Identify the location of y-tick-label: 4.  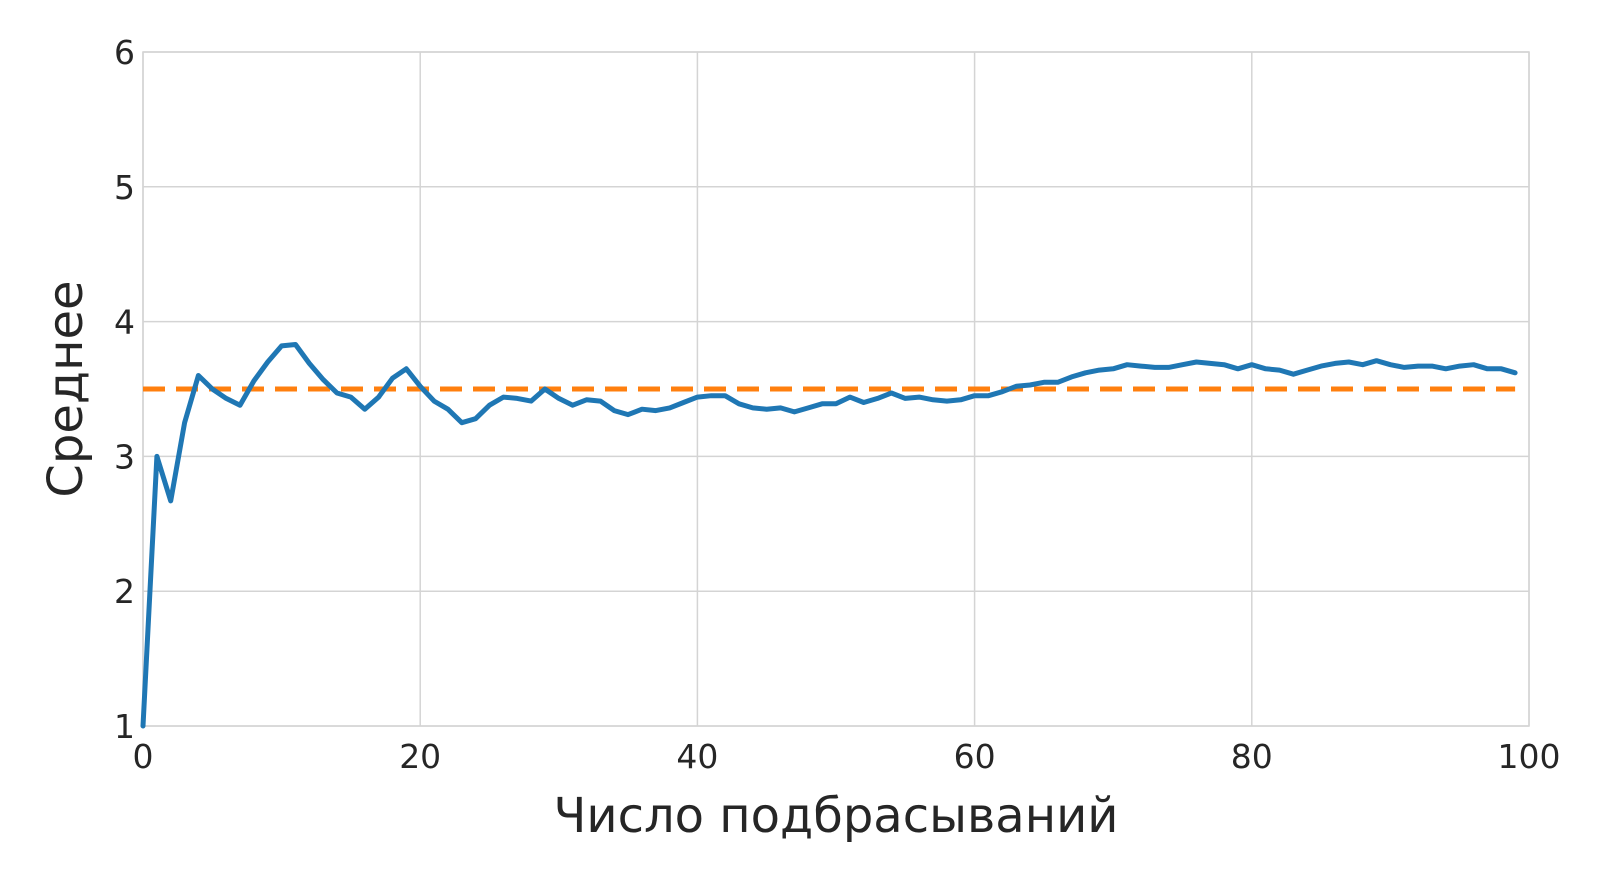
(124, 322).